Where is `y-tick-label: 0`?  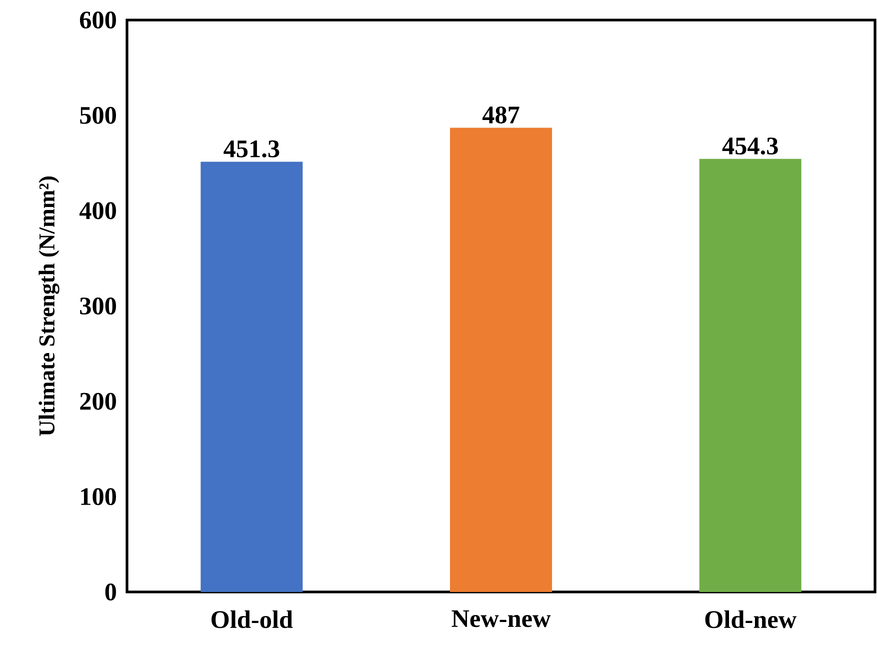 y-tick-label: 0 is located at coordinates (110, 592).